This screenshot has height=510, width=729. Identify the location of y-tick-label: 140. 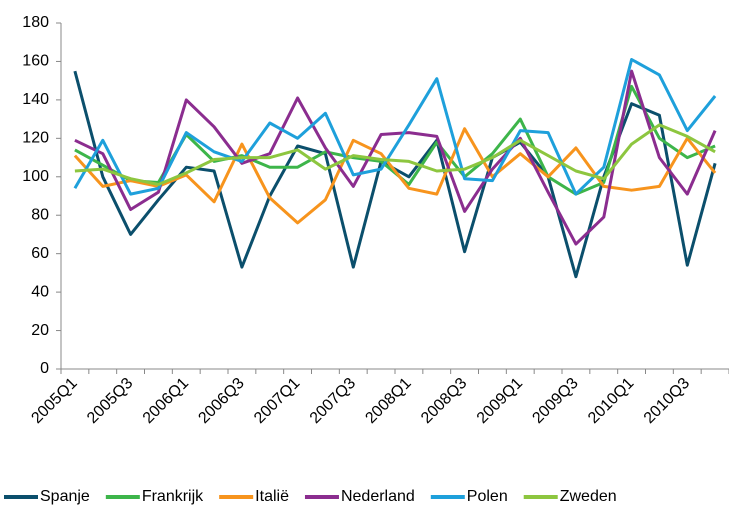
(35, 99).